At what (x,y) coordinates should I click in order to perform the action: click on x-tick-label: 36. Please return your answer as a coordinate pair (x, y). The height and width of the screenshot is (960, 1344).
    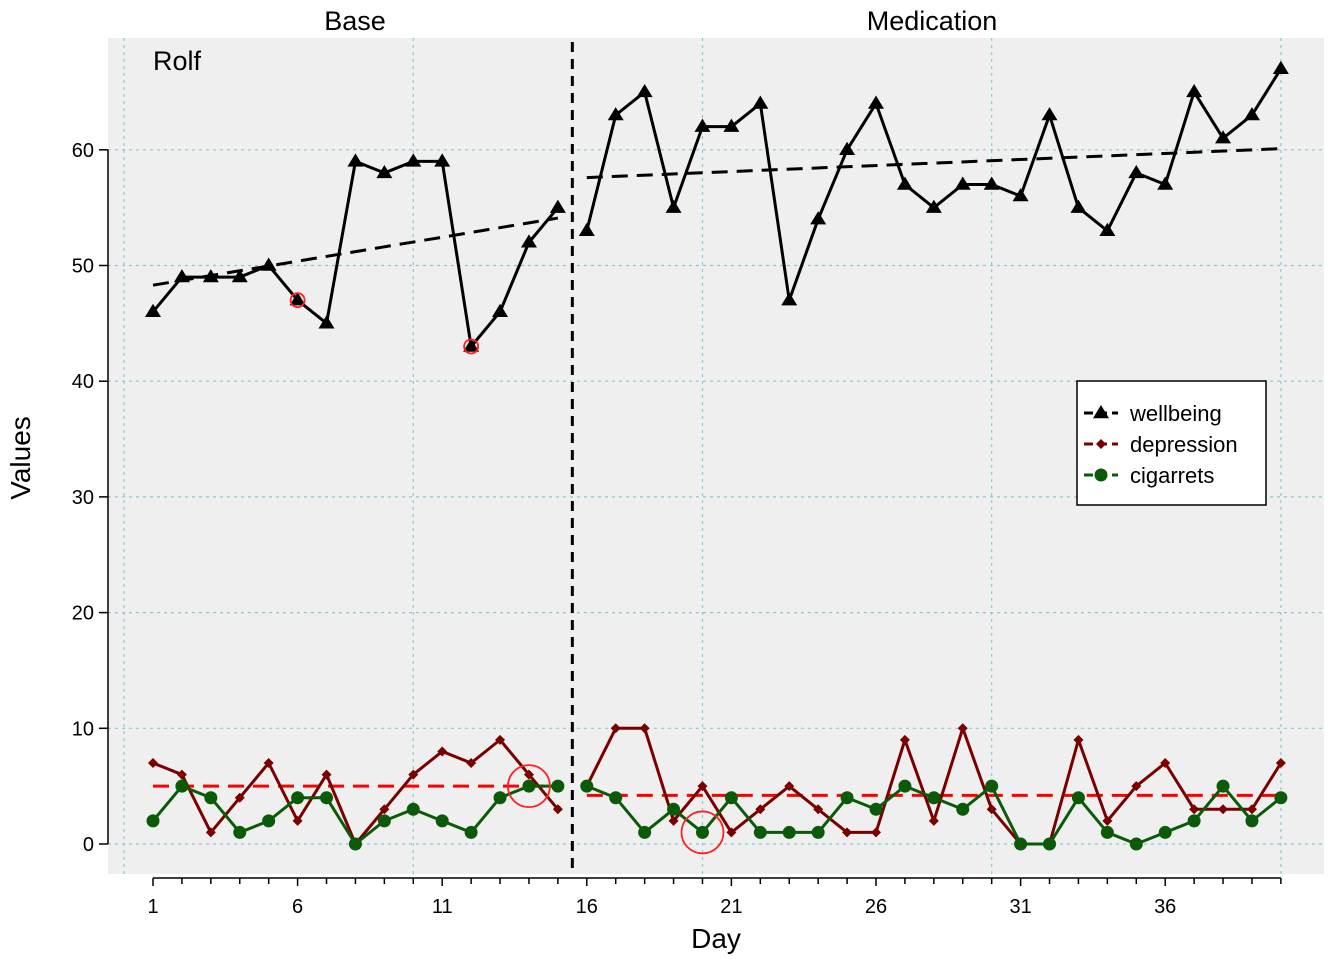
    Looking at the image, I should click on (1165, 907).